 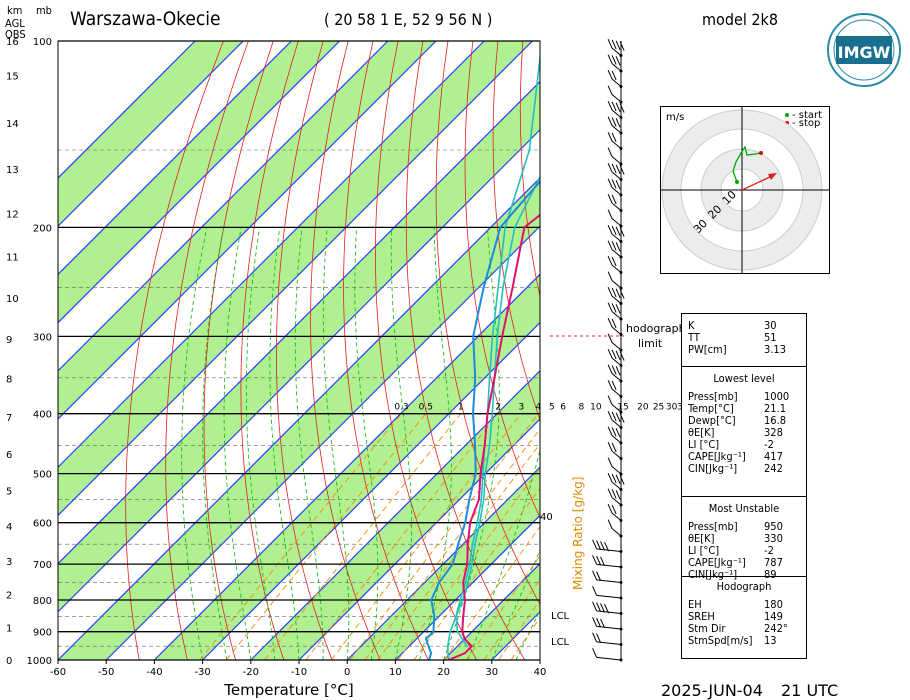 I want to click on agl-label: AGL, so click(x=15, y=23).